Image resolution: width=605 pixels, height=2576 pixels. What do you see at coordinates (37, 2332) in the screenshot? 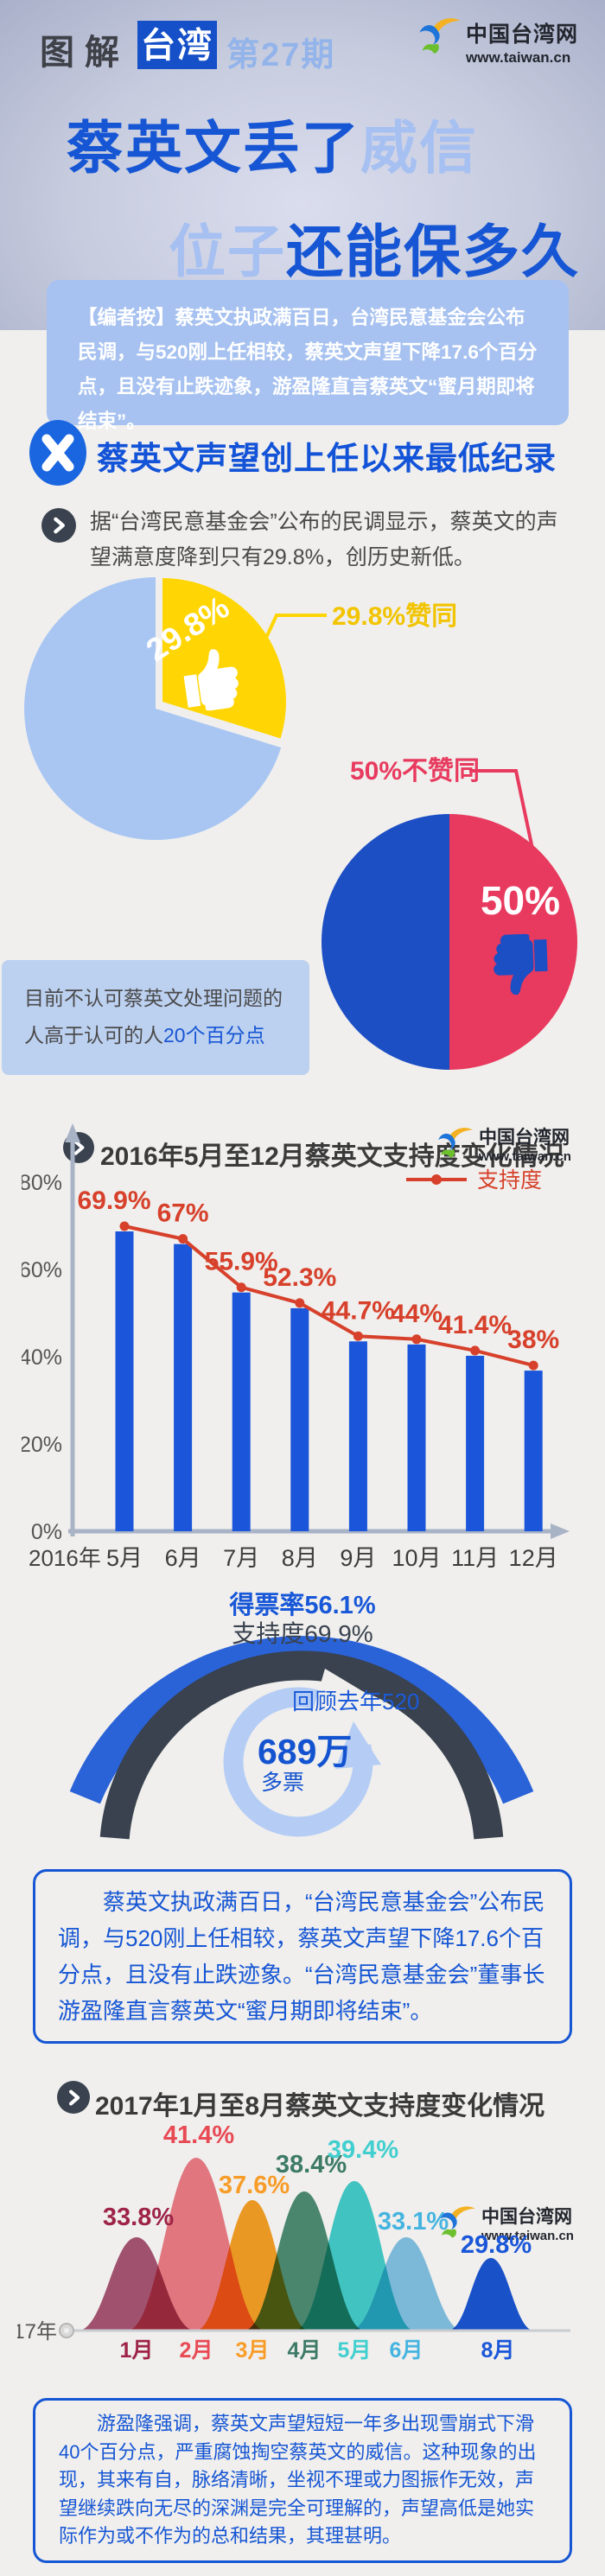
I see `x-axis-prefix: 2017年` at bounding box center [37, 2332].